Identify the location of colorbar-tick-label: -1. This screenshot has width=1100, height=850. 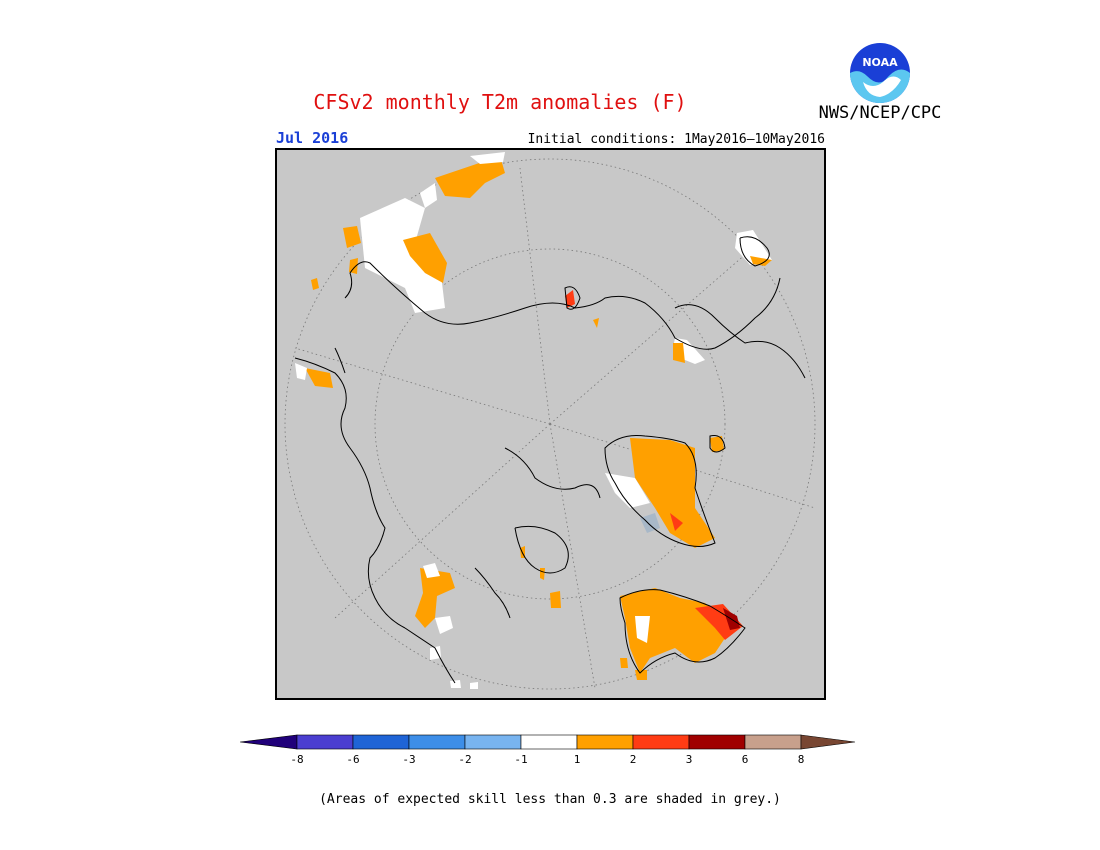
(520, 759).